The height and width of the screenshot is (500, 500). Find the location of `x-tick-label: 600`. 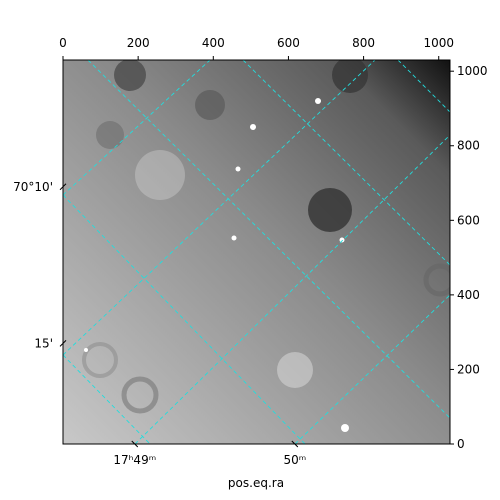

x-tick-label: 600 is located at coordinates (288, 43).